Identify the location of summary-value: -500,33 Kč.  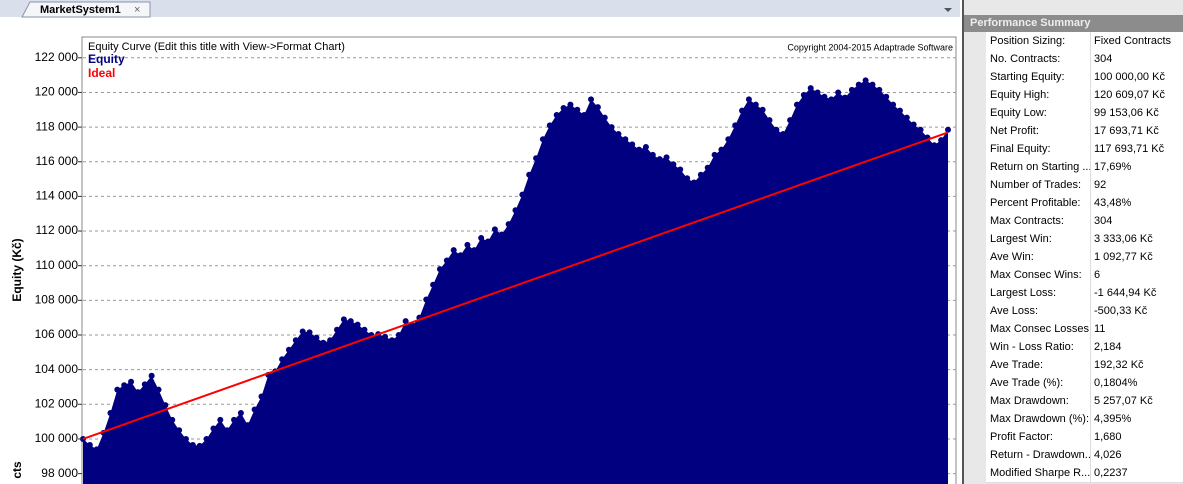
(1121, 311).